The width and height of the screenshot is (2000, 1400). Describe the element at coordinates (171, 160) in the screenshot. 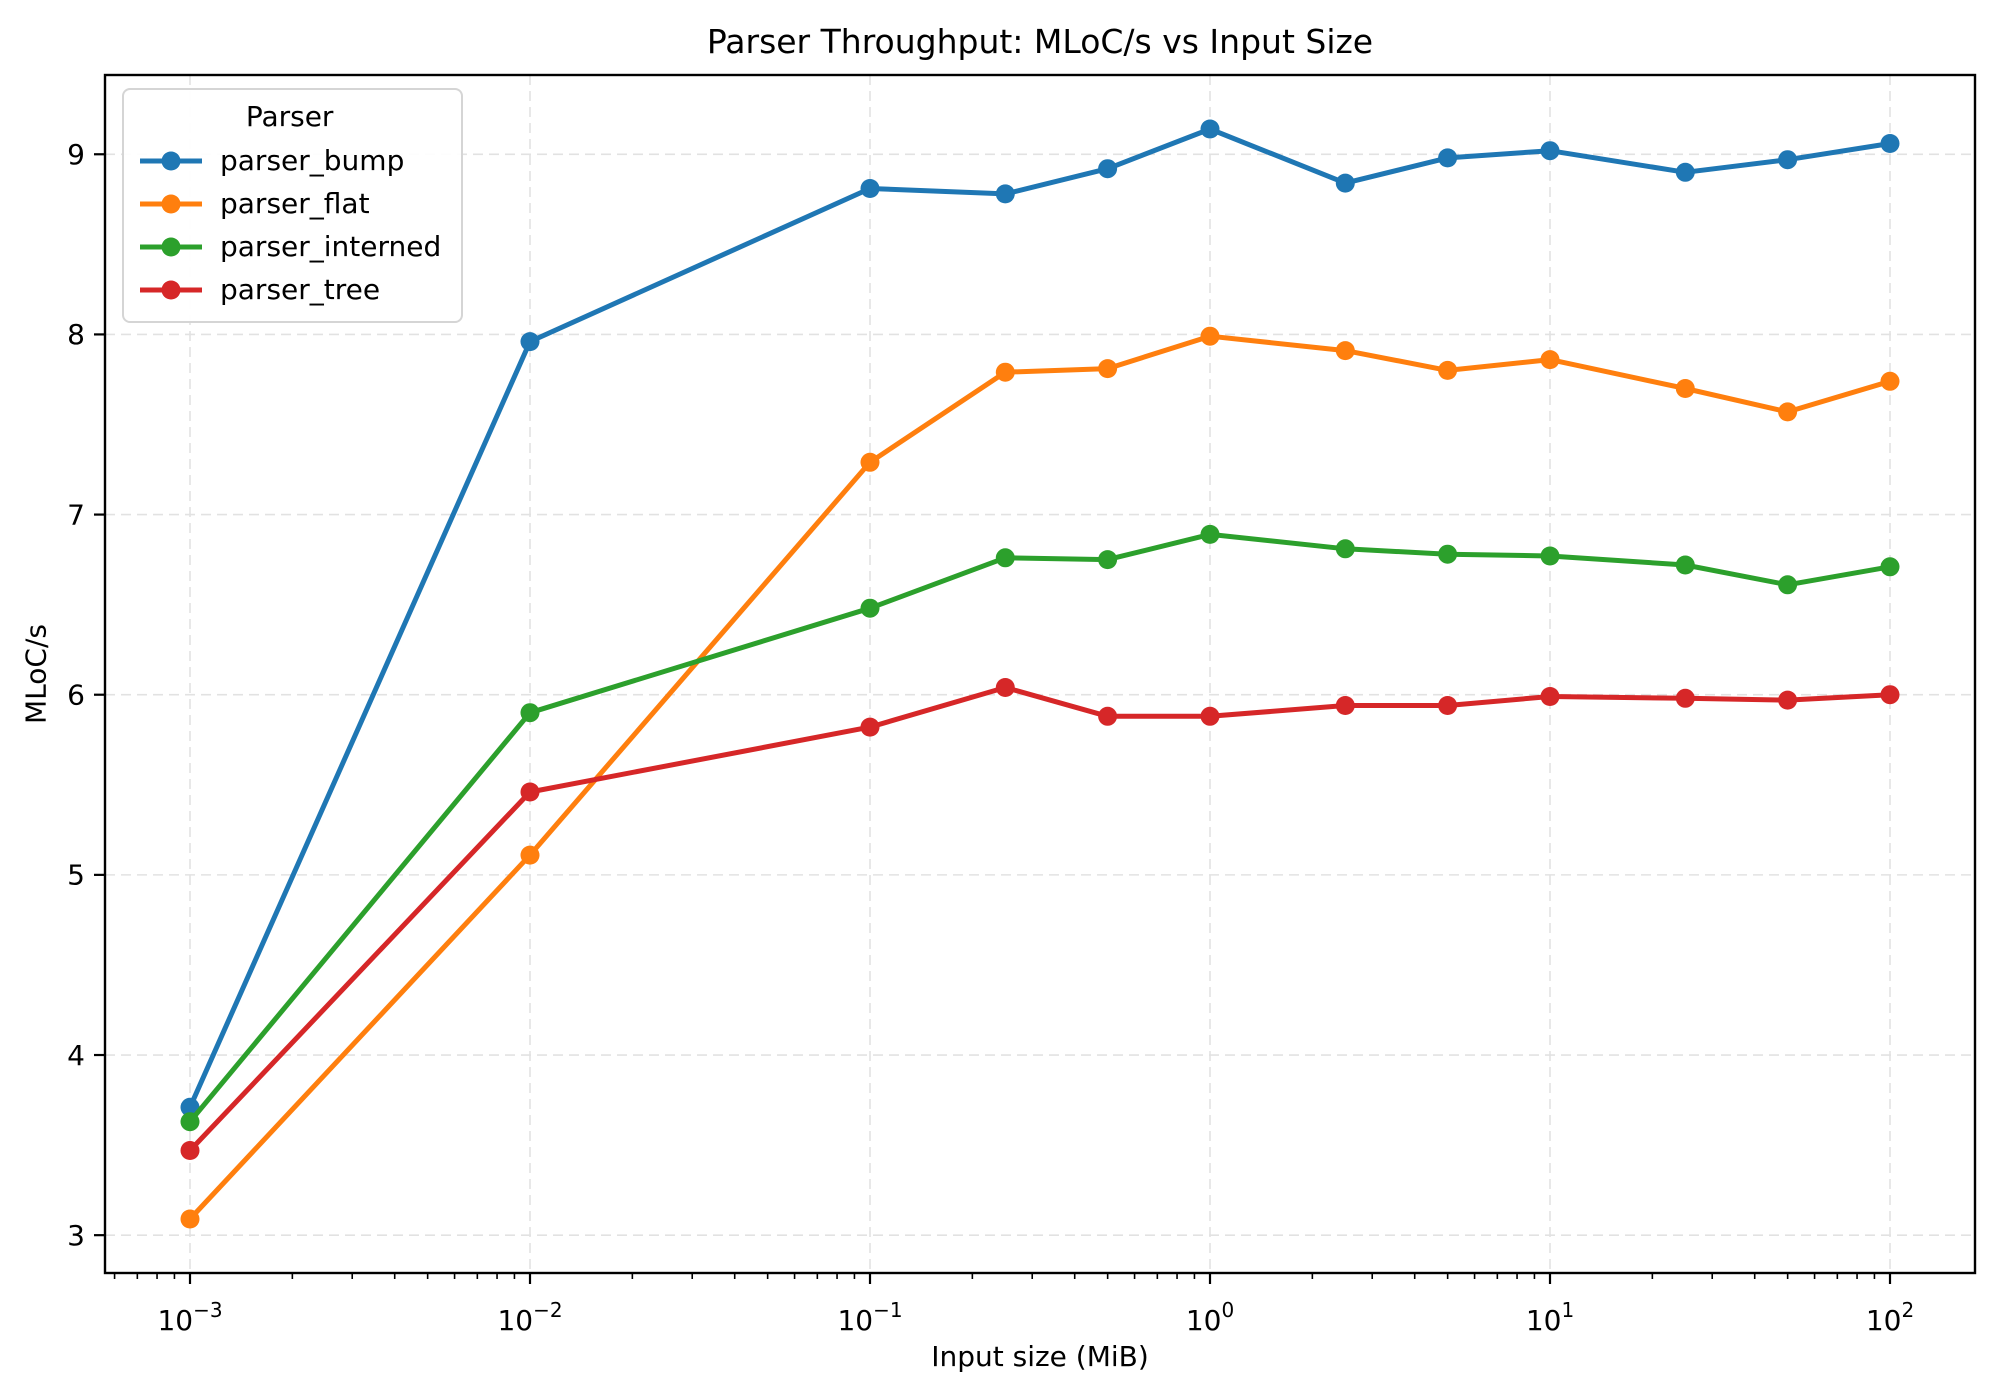

I see `legend-swatch-parser_bump` at that location.